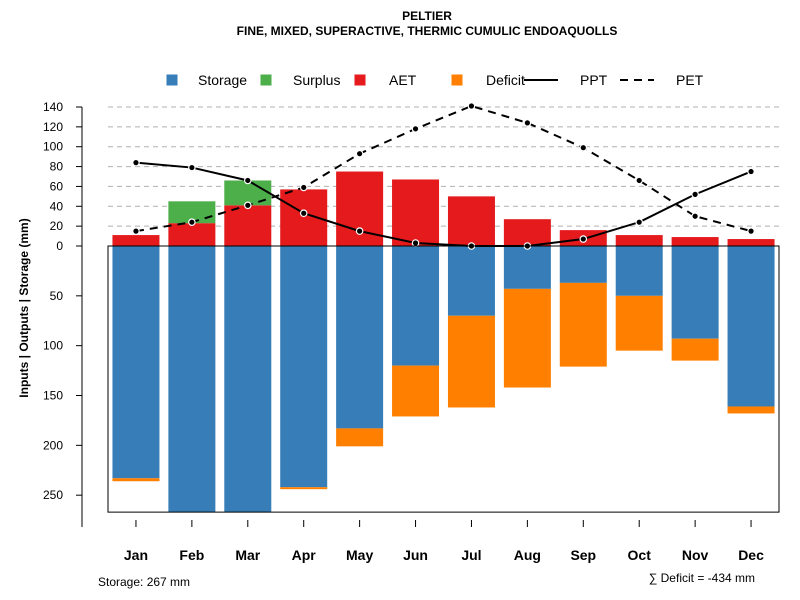 The height and width of the screenshot is (600, 800). I want to click on x-tick-label-apr: Apr, so click(304, 555).